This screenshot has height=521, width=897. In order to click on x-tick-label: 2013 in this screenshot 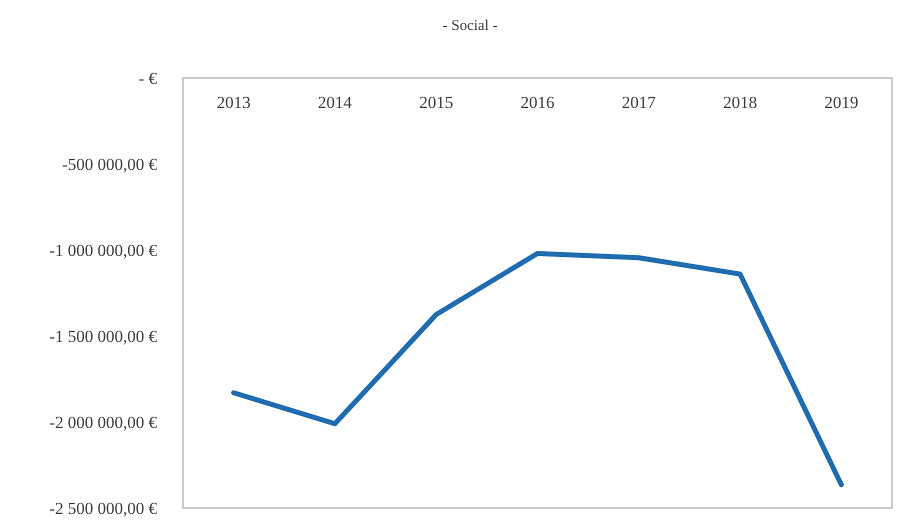, I will do `click(233, 102)`.